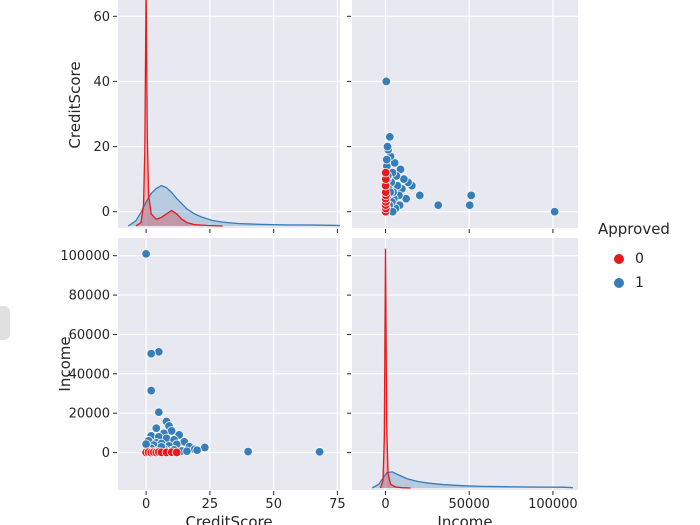 The width and height of the screenshot is (700, 525). What do you see at coordinates (337, 504) in the screenshot?
I see `x-tick-label: 75` at bounding box center [337, 504].